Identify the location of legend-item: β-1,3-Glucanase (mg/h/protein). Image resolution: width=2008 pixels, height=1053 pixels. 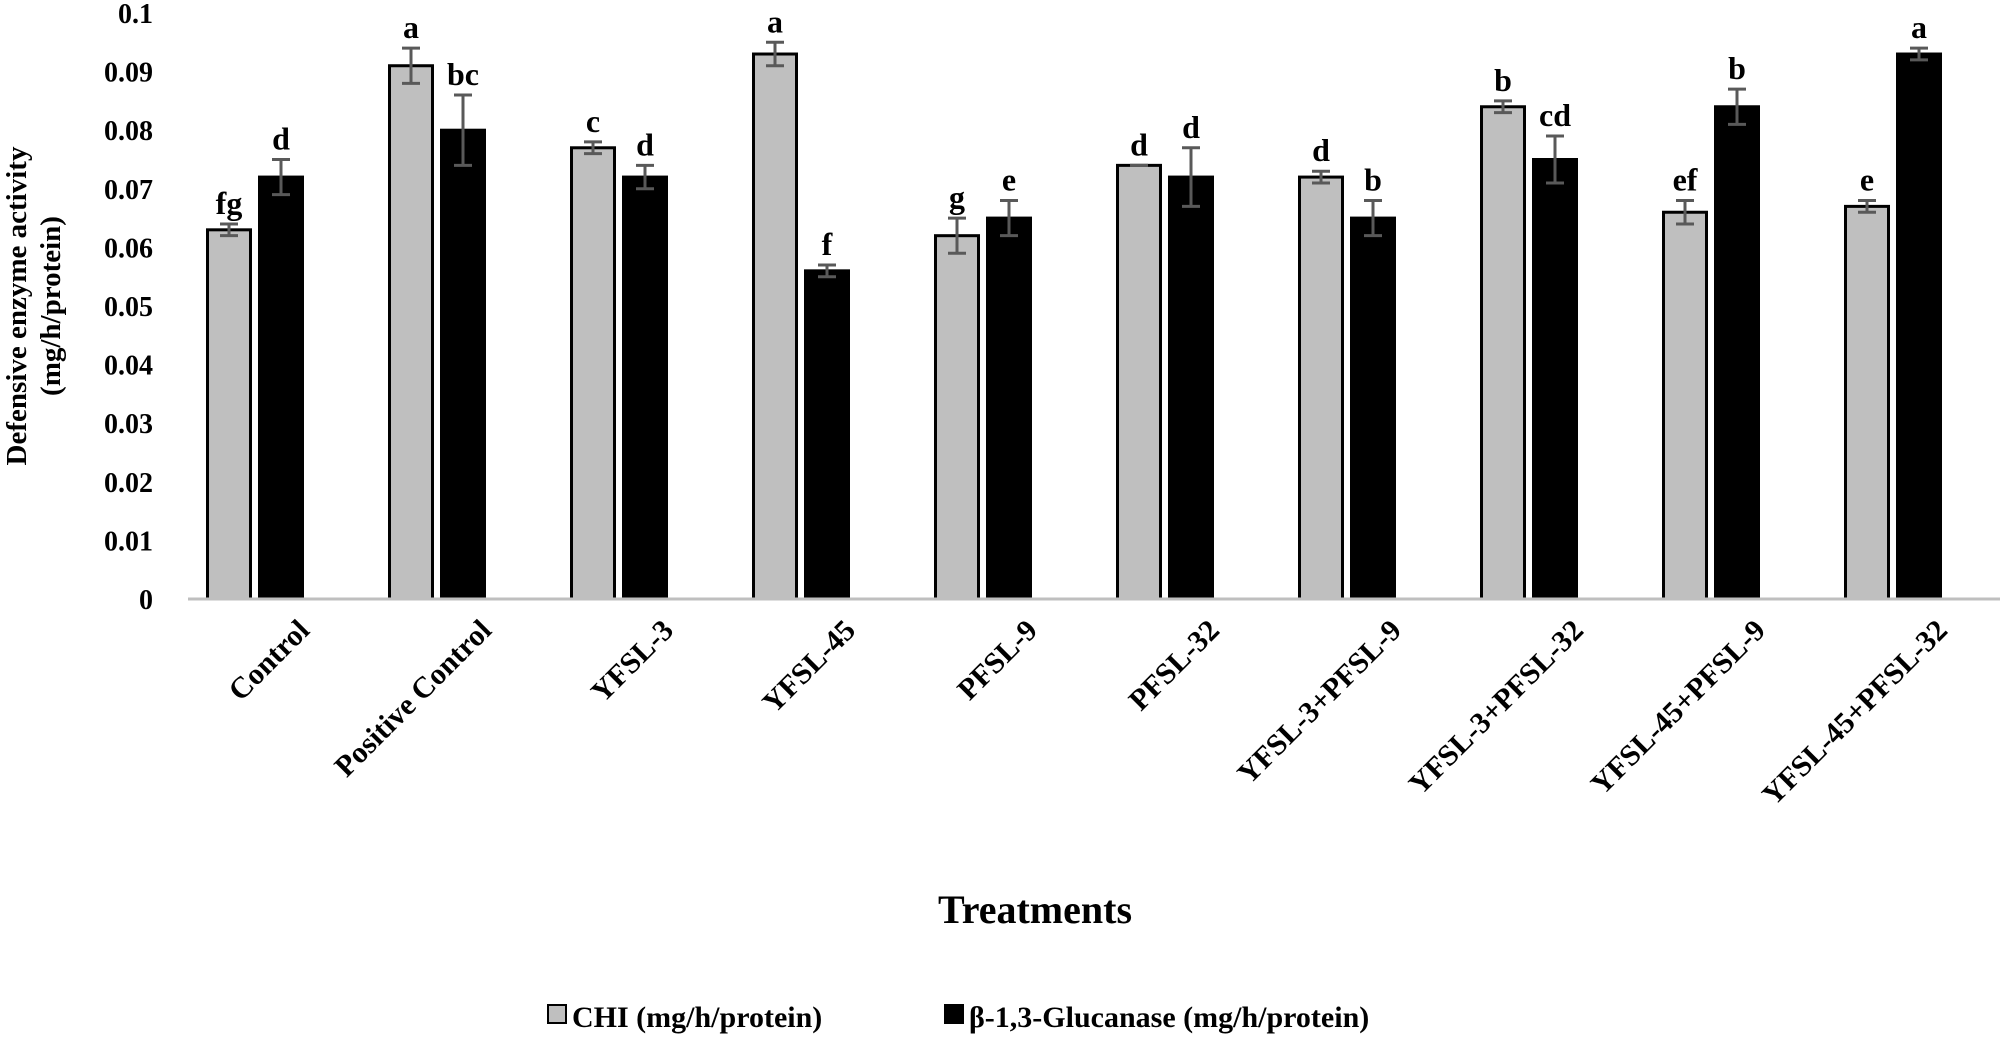
(1156, 1017).